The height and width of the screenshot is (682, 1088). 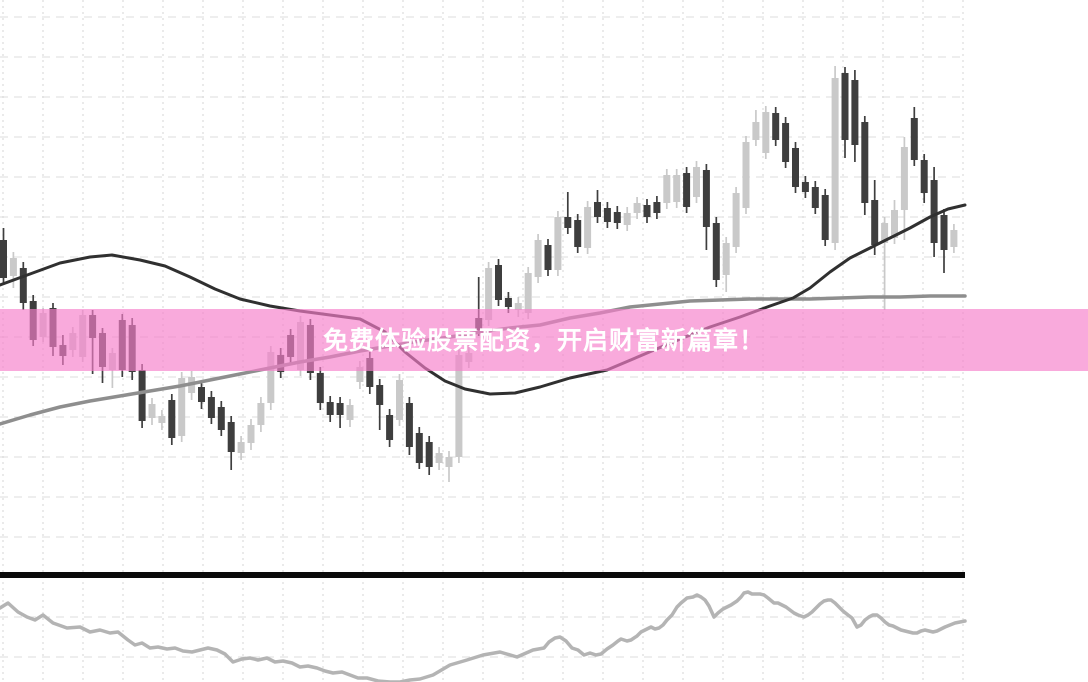 What do you see at coordinates (482, 575) in the screenshot?
I see `pane-divider-line` at bounding box center [482, 575].